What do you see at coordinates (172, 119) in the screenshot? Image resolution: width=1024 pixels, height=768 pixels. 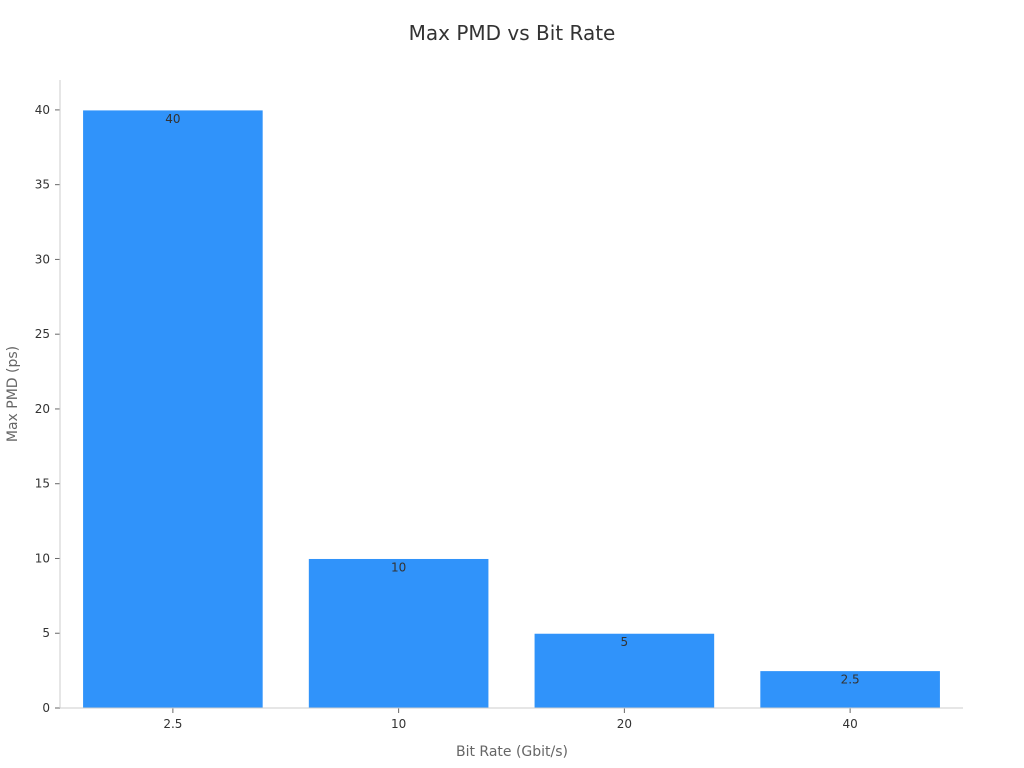 I see `data-label: 40` at bounding box center [172, 119].